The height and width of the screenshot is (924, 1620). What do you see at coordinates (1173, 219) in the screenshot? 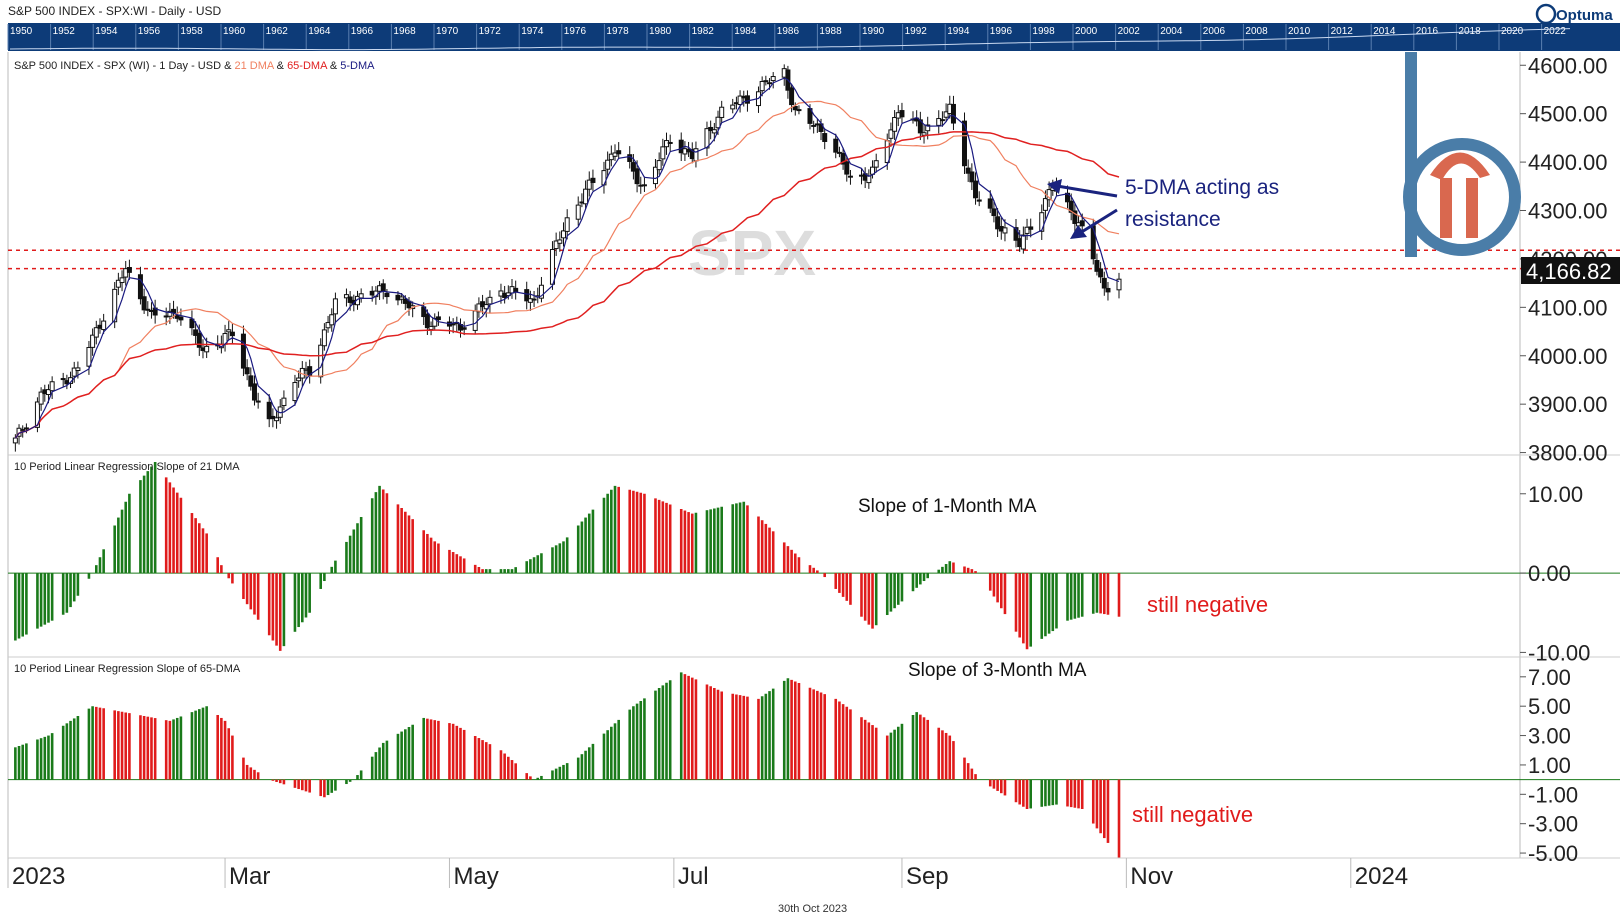
I see `annotation-line-2: resistance` at bounding box center [1173, 219].